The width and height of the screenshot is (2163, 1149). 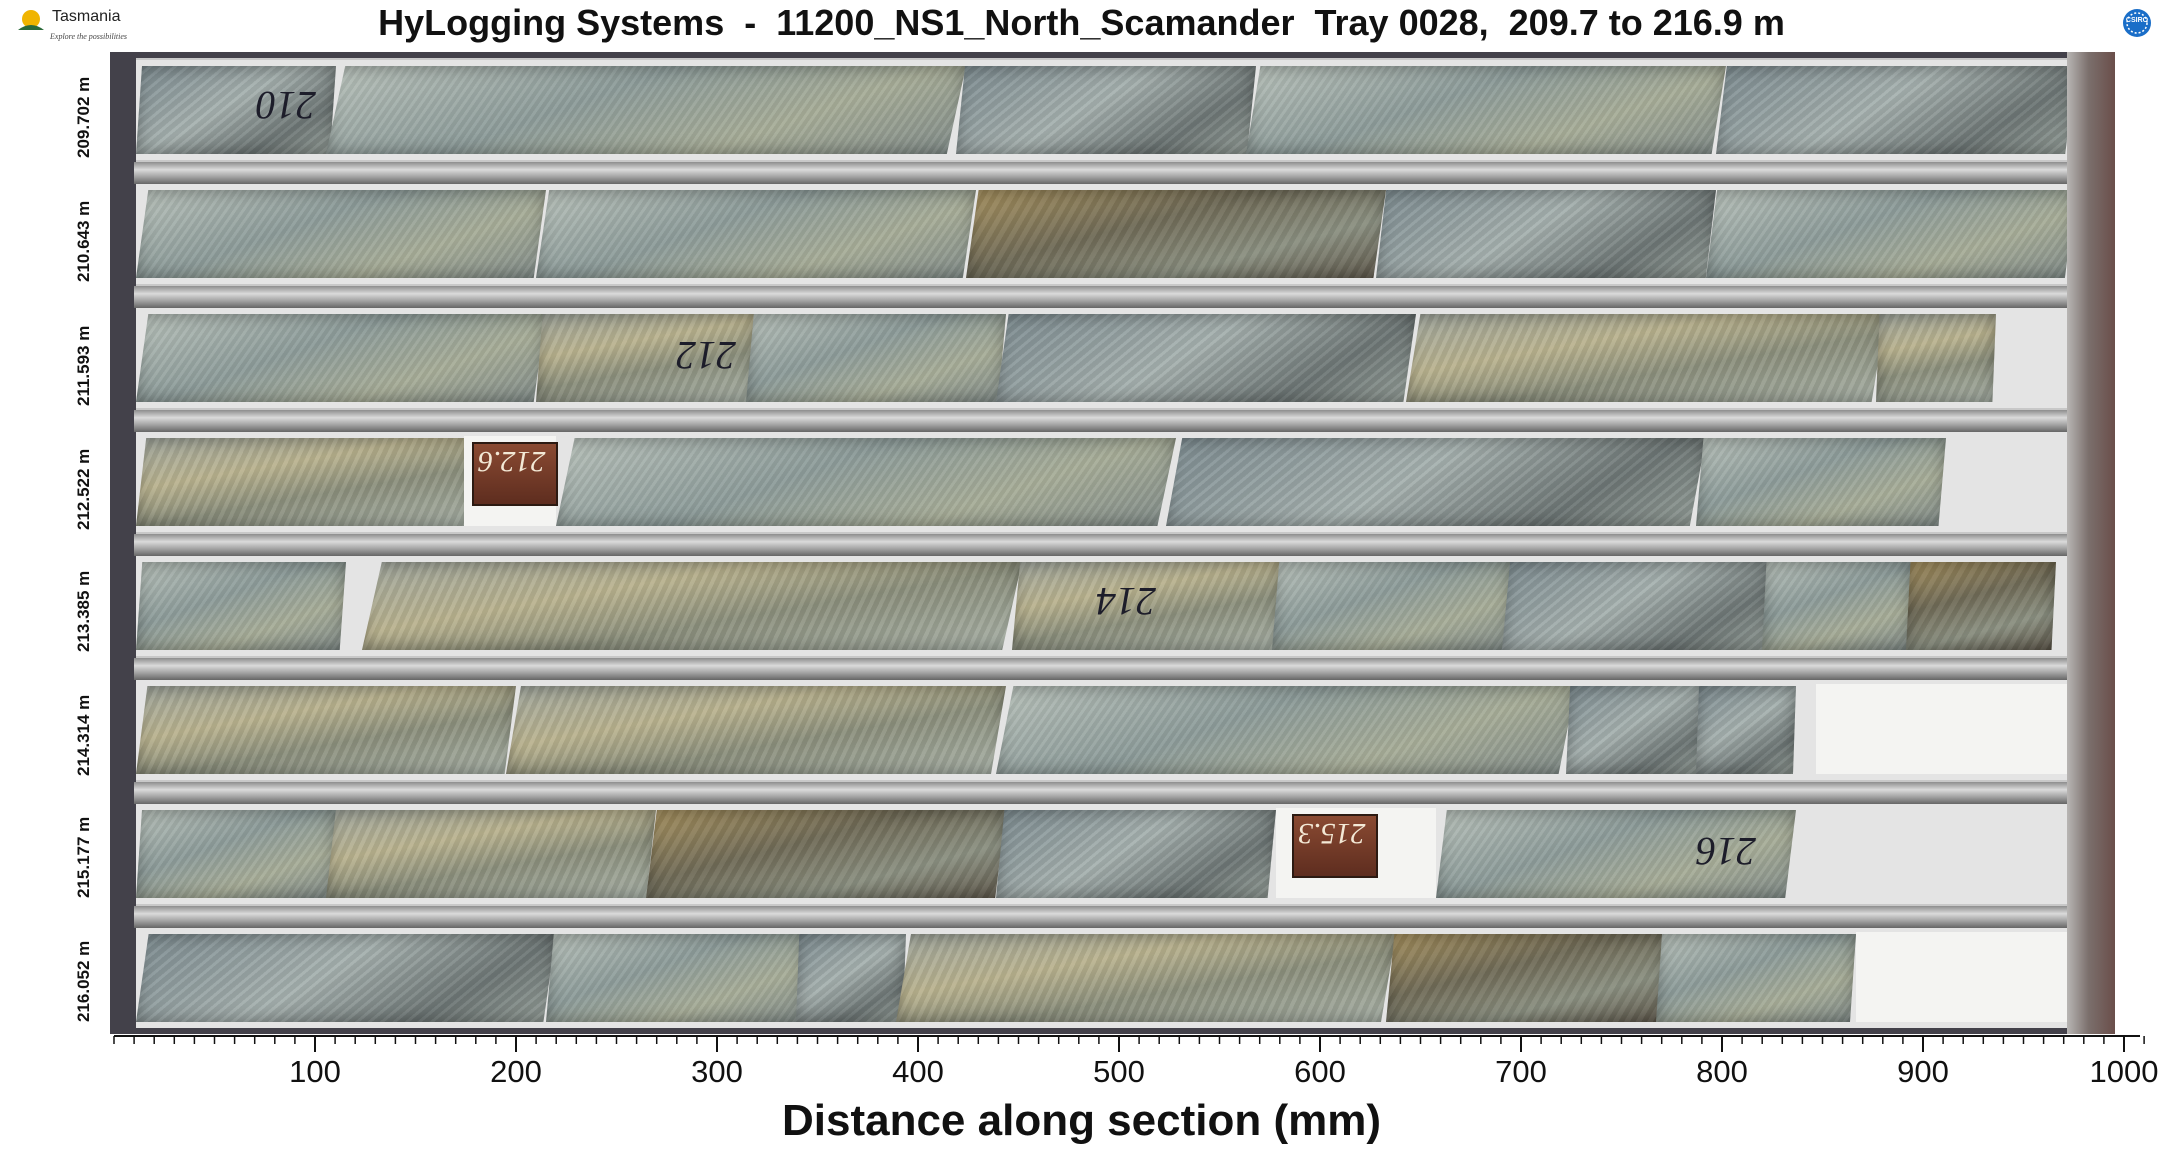 I want to click on csiro-logo-text: CSIRO, so click(x=2137, y=20).